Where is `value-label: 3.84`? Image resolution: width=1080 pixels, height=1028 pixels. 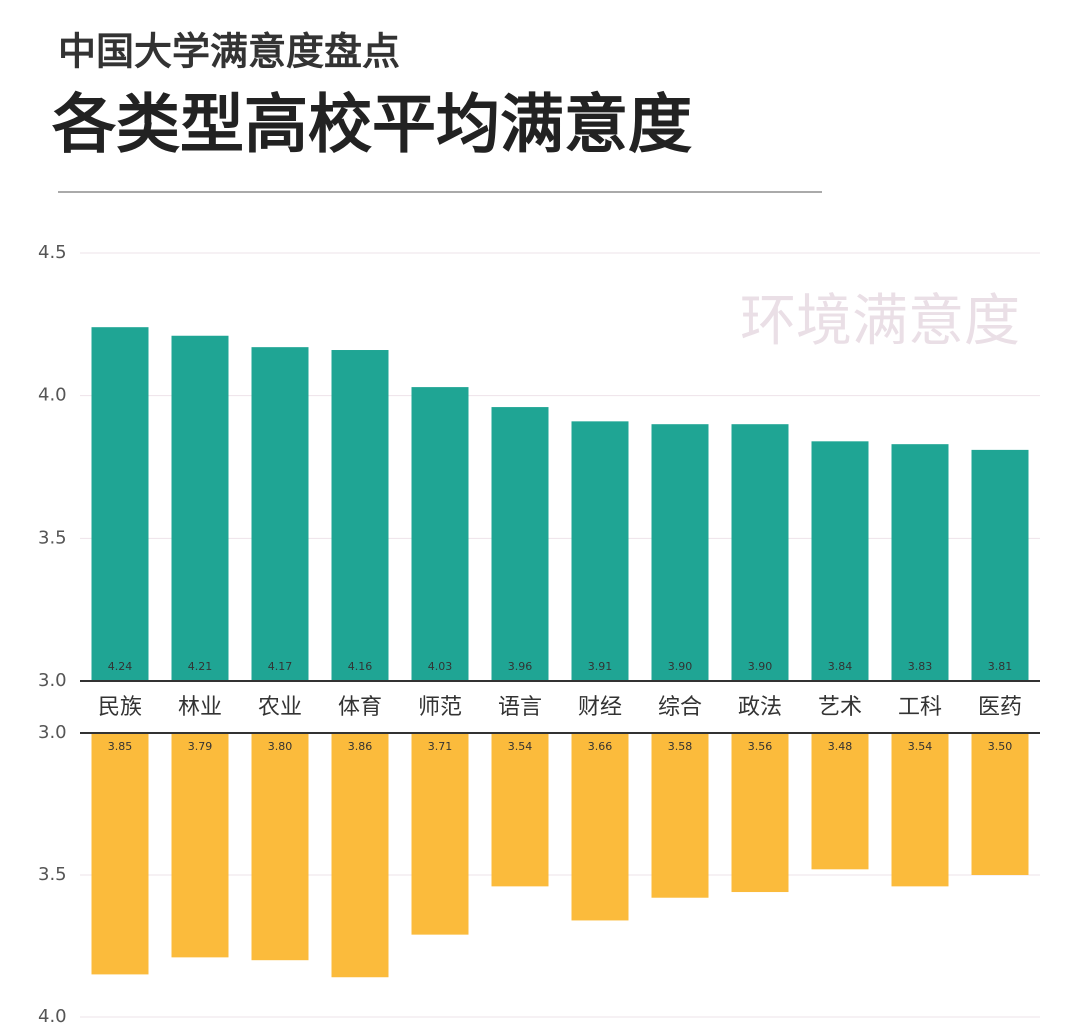 value-label: 3.84 is located at coordinates (840, 666).